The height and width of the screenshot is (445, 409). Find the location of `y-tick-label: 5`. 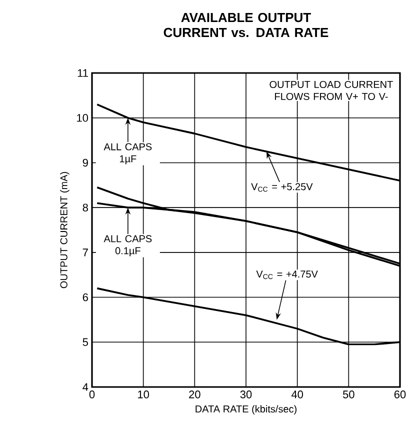

y-tick-label: 5 is located at coordinates (85, 342).